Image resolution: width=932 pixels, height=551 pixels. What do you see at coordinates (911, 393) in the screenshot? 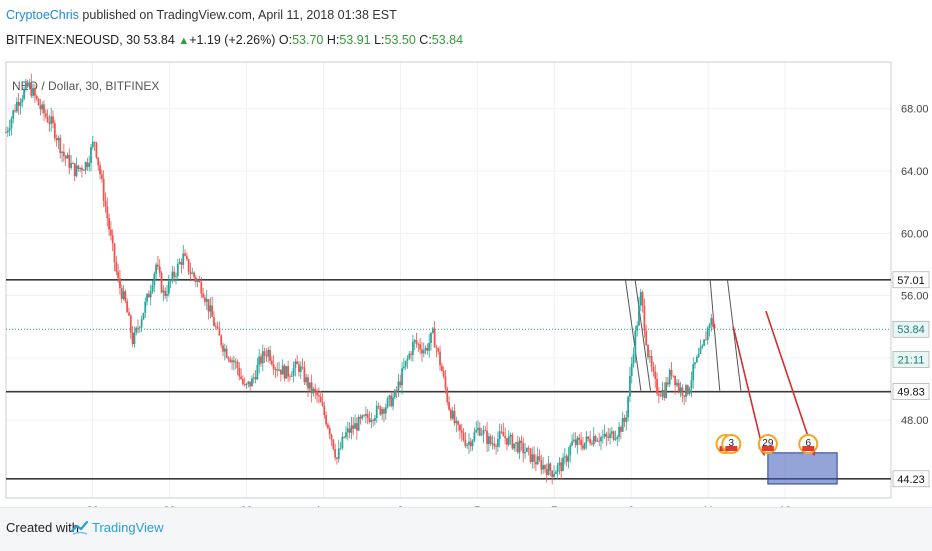
I see `price-tag-text: 49.83` at bounding box center [911, 393].